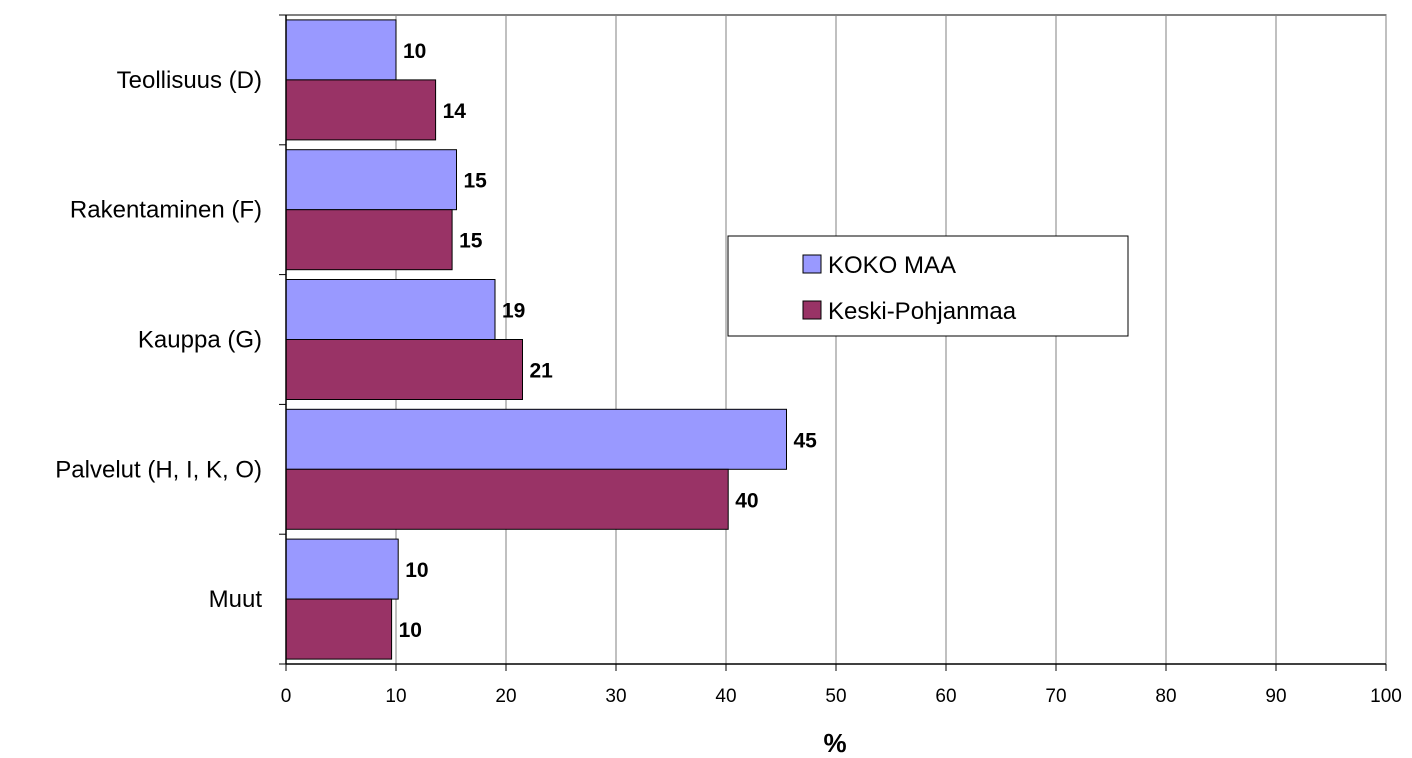 This screenshot has height=758, width=1412. I want to click on legend-label-koko-maa: KOKO MAA, so click(892, 265).